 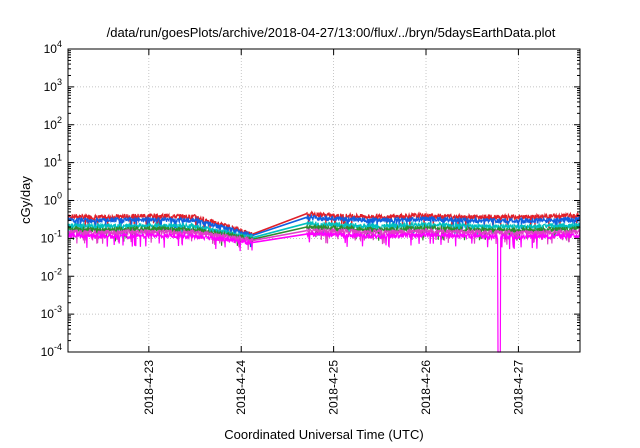 What do you see at coordinates (53, 85) in the screenshot?
I see `y-tick-label: 10³` at bounding box center [53, 85].